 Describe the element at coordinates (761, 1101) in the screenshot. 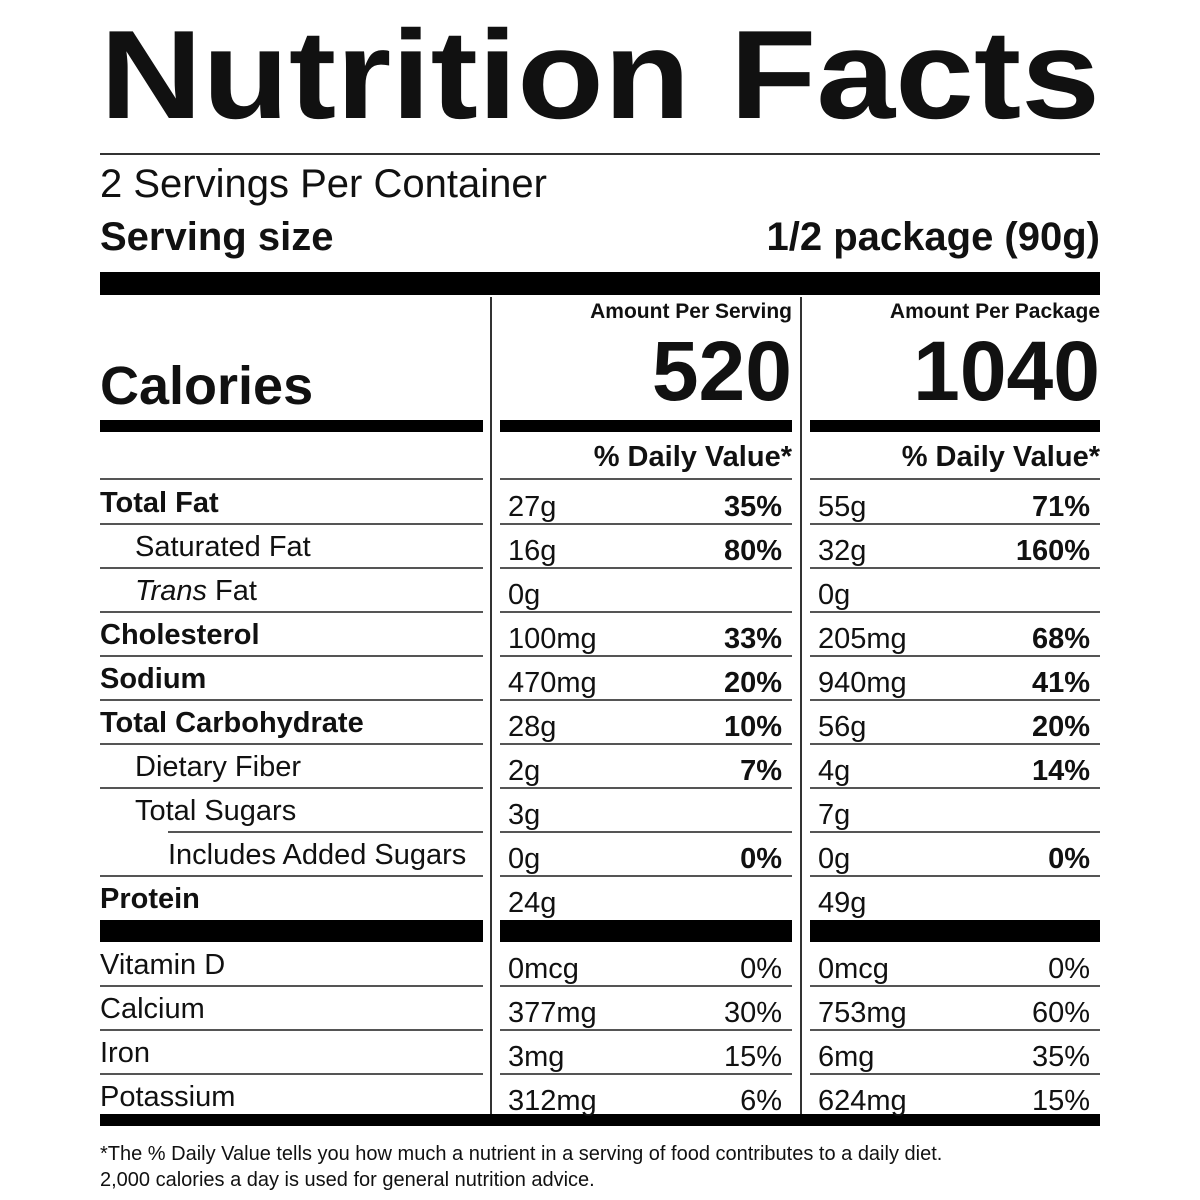

I see `daily-value: 6%` at that location.